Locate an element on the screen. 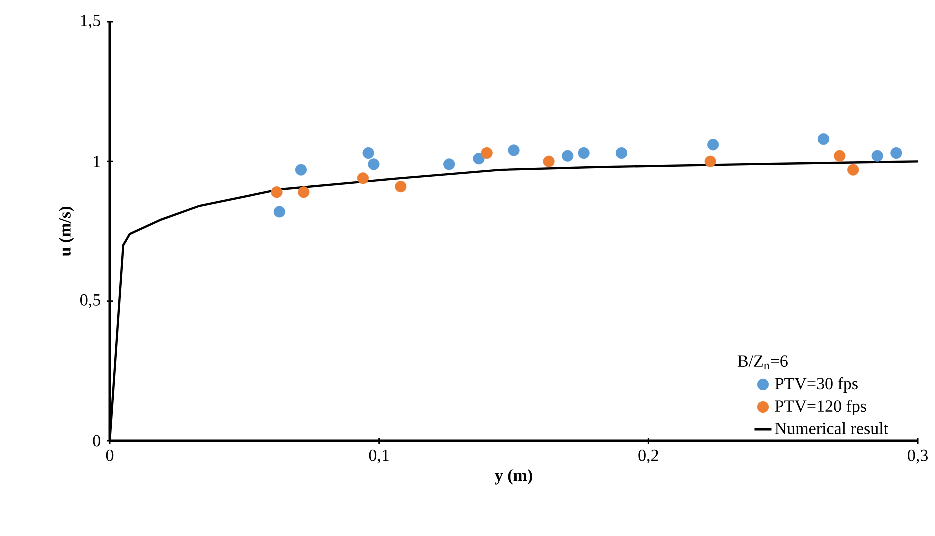 The height and width of the screenshot is (536, 935). y-axis-title: u (m/s) is located at coordinates (66, 231).